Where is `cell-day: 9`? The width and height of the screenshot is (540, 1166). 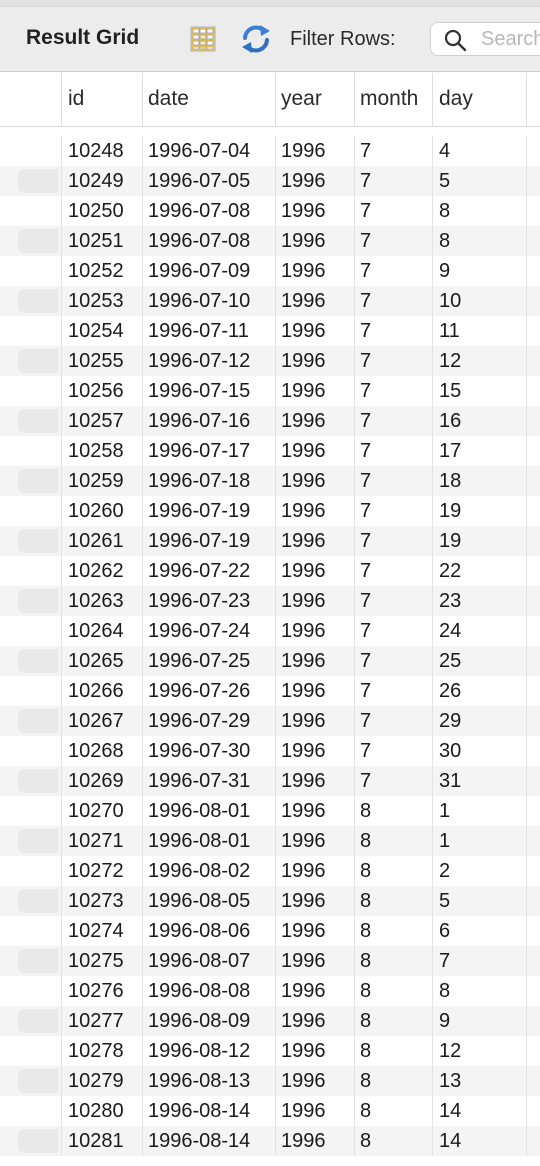 cell-day: 9 is located at coordinates (445, 271).